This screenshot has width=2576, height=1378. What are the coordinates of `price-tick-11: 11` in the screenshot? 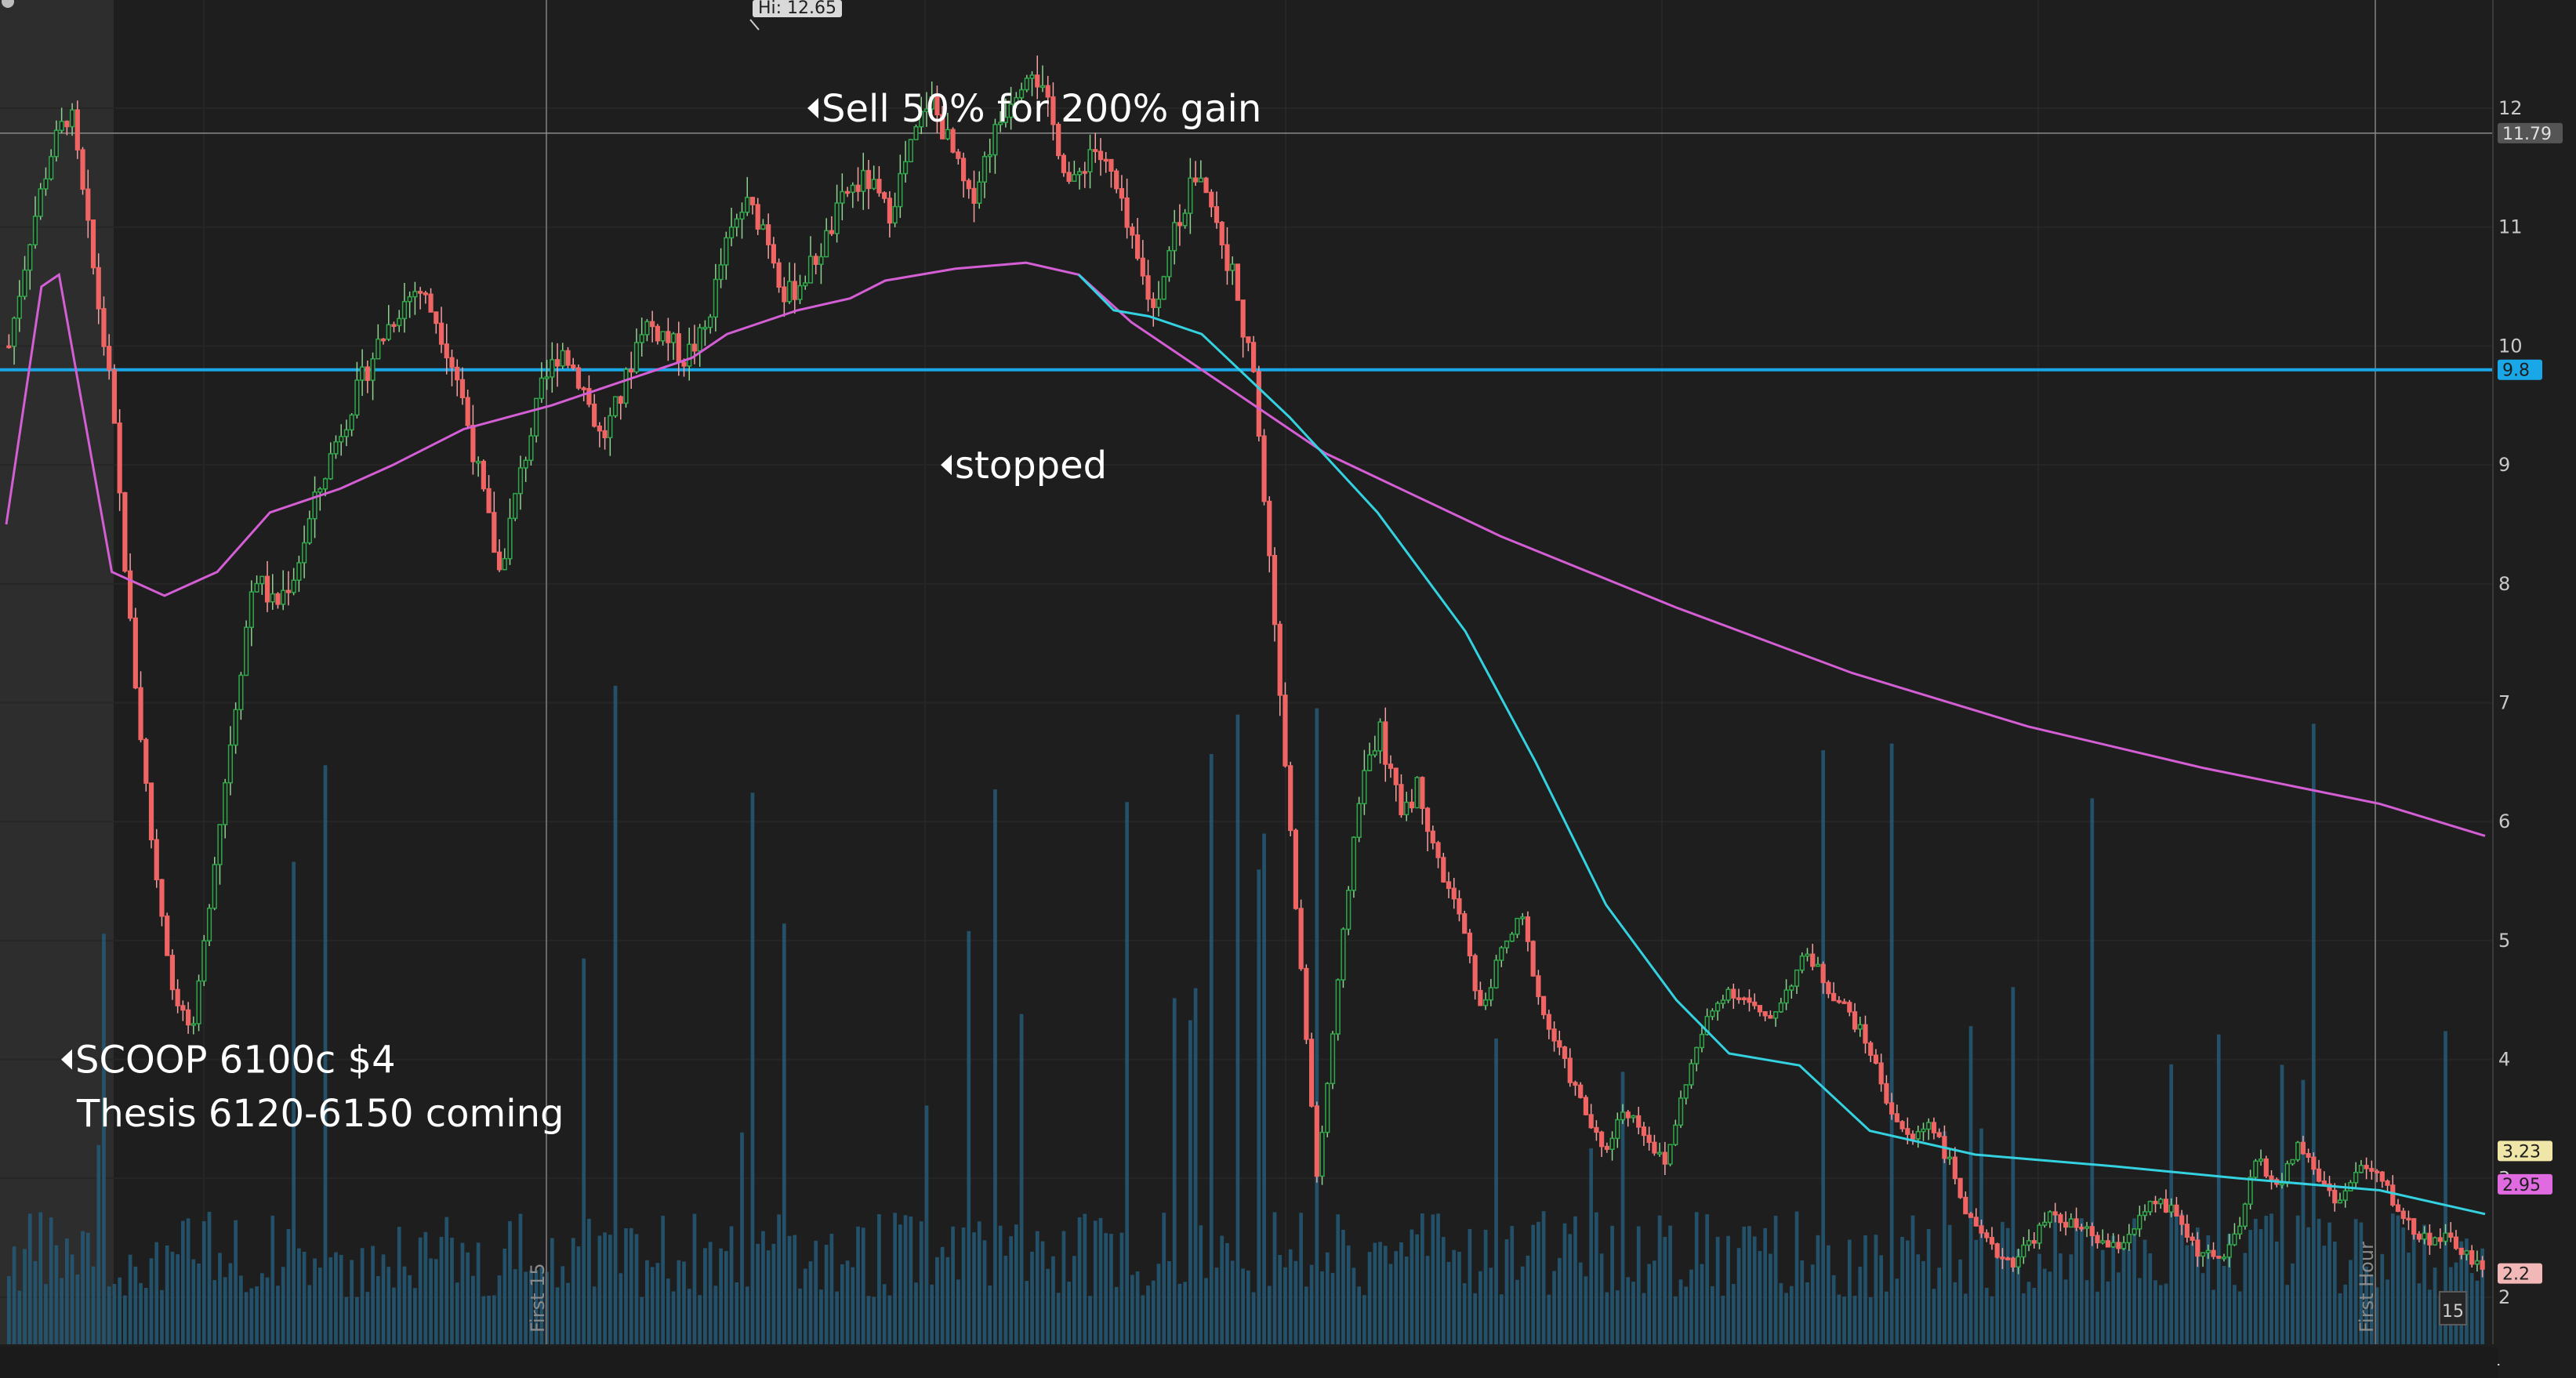 It's located at (2511, 227).